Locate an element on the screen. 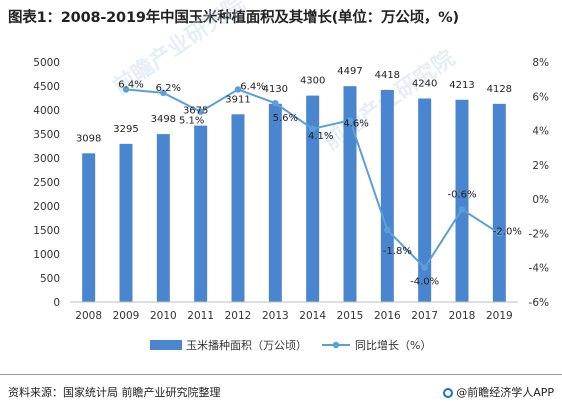  x-tick-label: 2008 is located at coordinates (88, 316).